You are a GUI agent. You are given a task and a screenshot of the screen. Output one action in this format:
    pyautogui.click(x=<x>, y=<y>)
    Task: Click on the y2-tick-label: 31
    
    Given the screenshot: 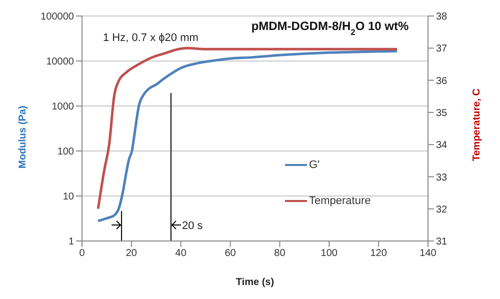 What is the action you would take?
    pyautogui.click(x=442, y=242)
    